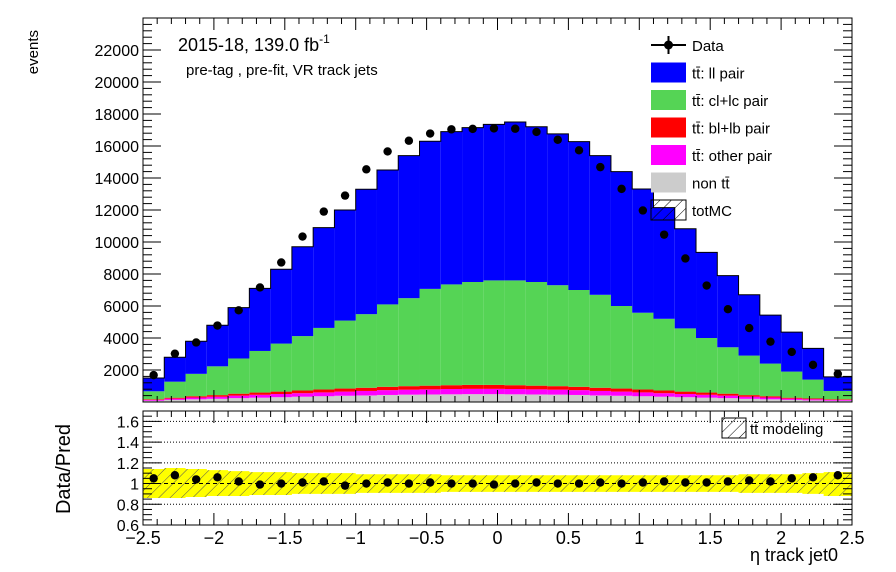 The image size is (896, 572). What do you see at coordinates (728, 397) in the screenshot?
I see `bar-series1-bin27` at bounding box center [728, 397].